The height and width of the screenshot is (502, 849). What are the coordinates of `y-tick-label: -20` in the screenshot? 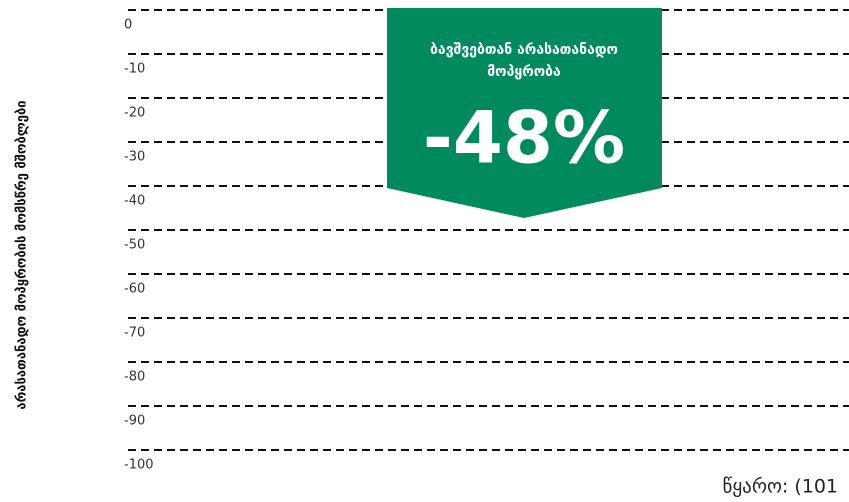 It's located at (134, 113).